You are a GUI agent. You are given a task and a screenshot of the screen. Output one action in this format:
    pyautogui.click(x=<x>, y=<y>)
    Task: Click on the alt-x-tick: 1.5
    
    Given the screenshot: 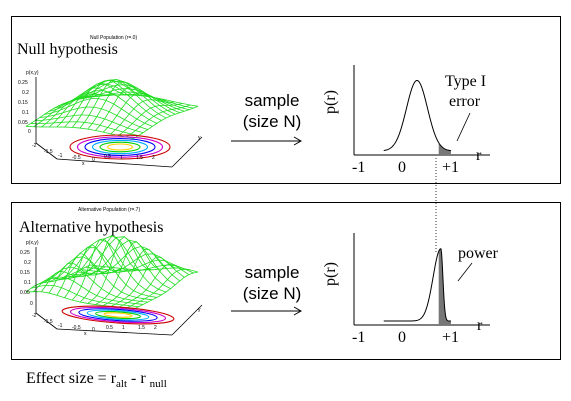 What is the action you would take?
    pyautogui.click(x=141, y=328)
    